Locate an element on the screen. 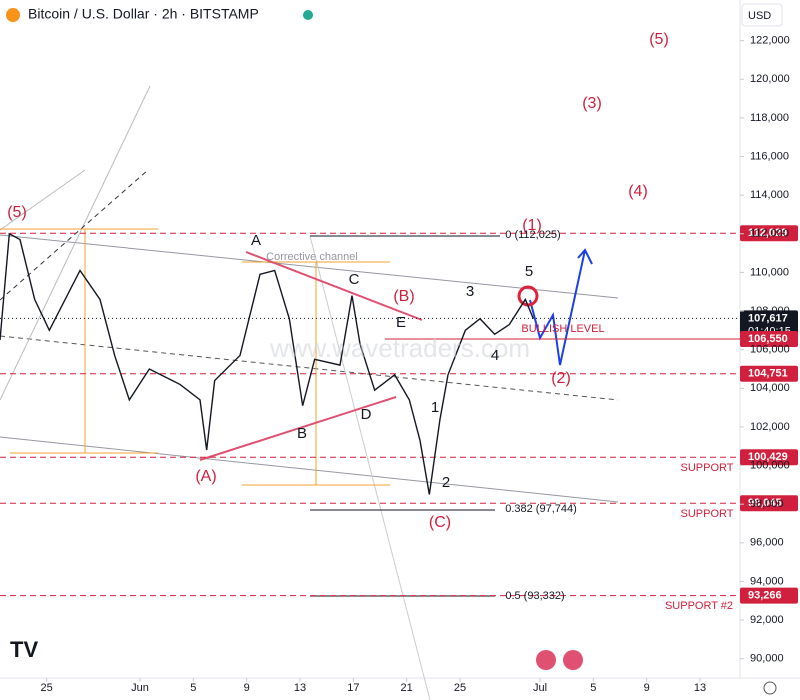  price-tag-label: 107,617 is located at coordinates (768, 318).